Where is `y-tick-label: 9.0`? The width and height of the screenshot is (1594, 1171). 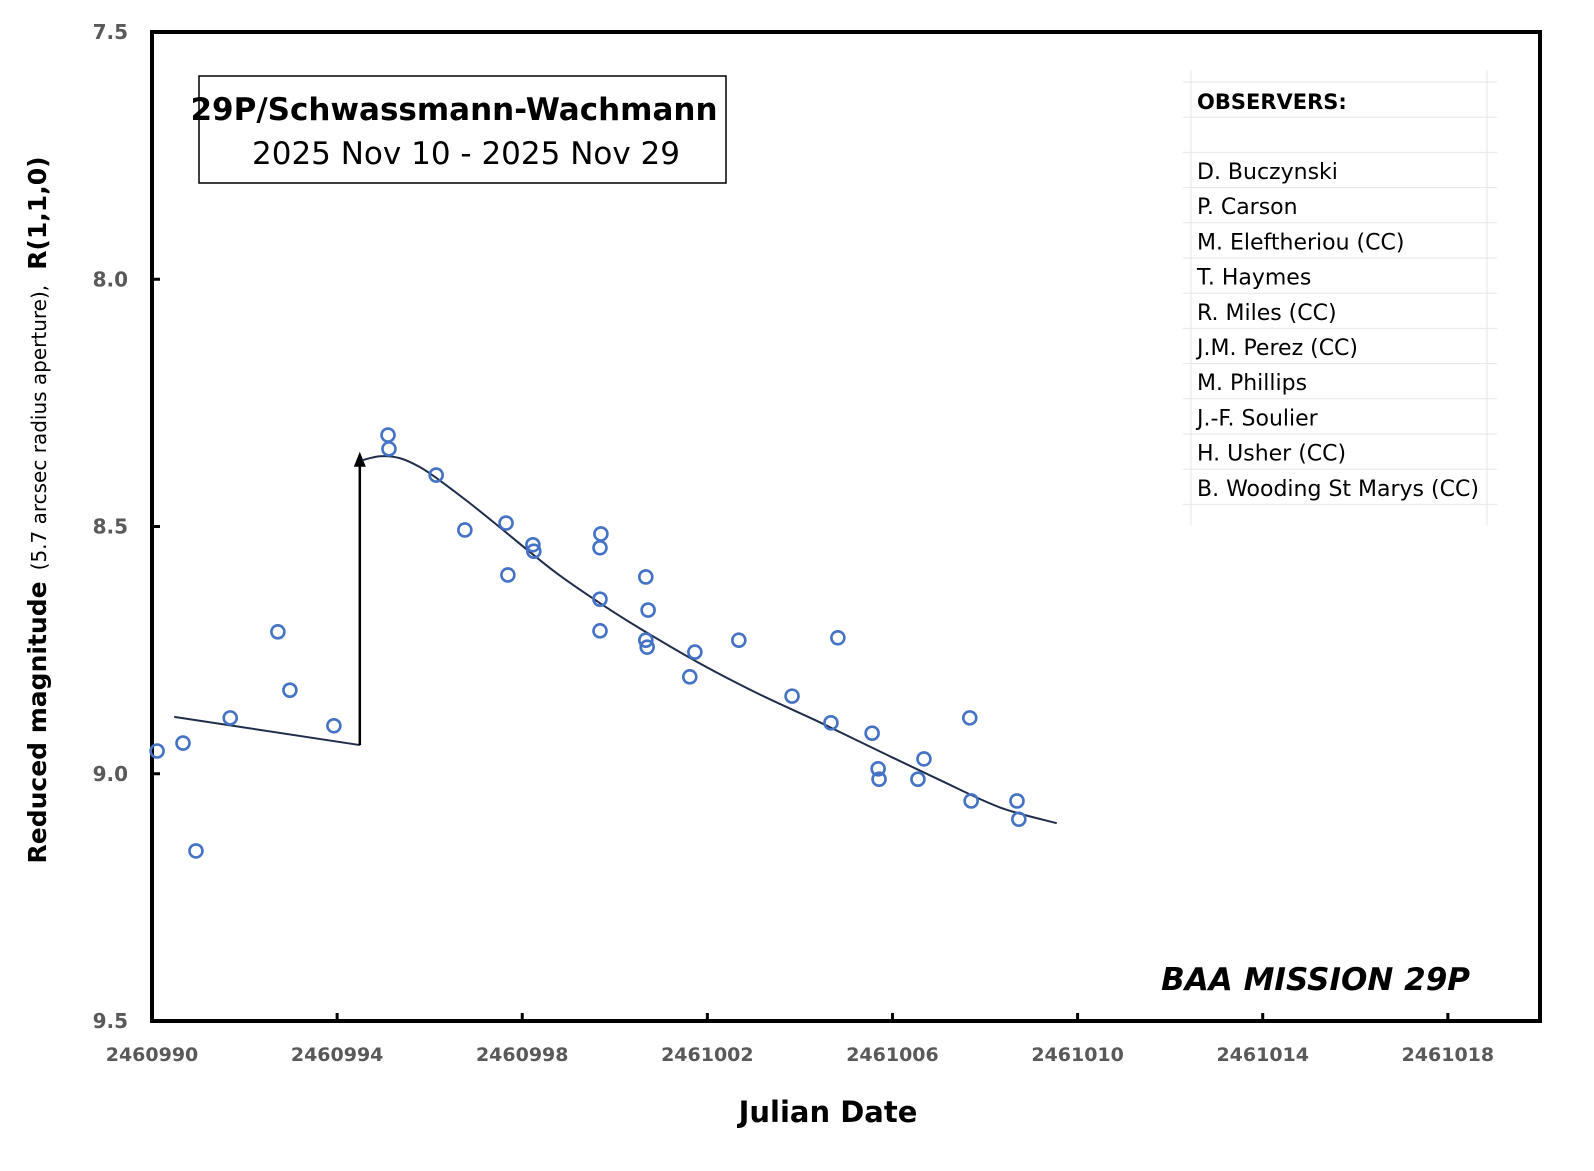
y-tick-label: 9.0 is located at coordinates (110, 774).